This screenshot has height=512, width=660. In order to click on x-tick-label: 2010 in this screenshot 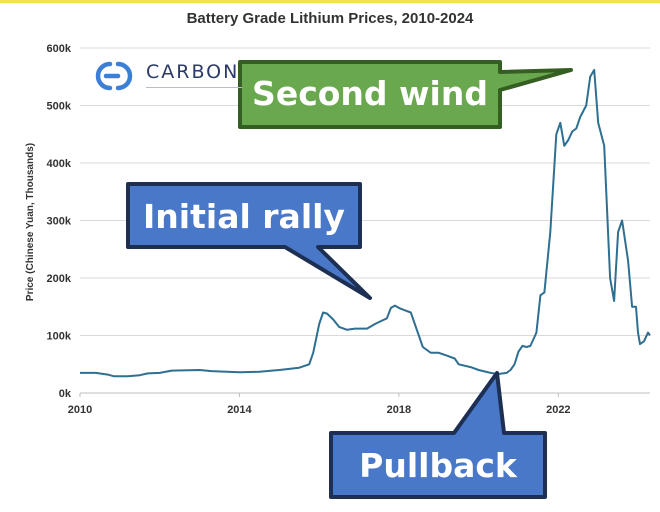, I will do `click(80, 410)`.